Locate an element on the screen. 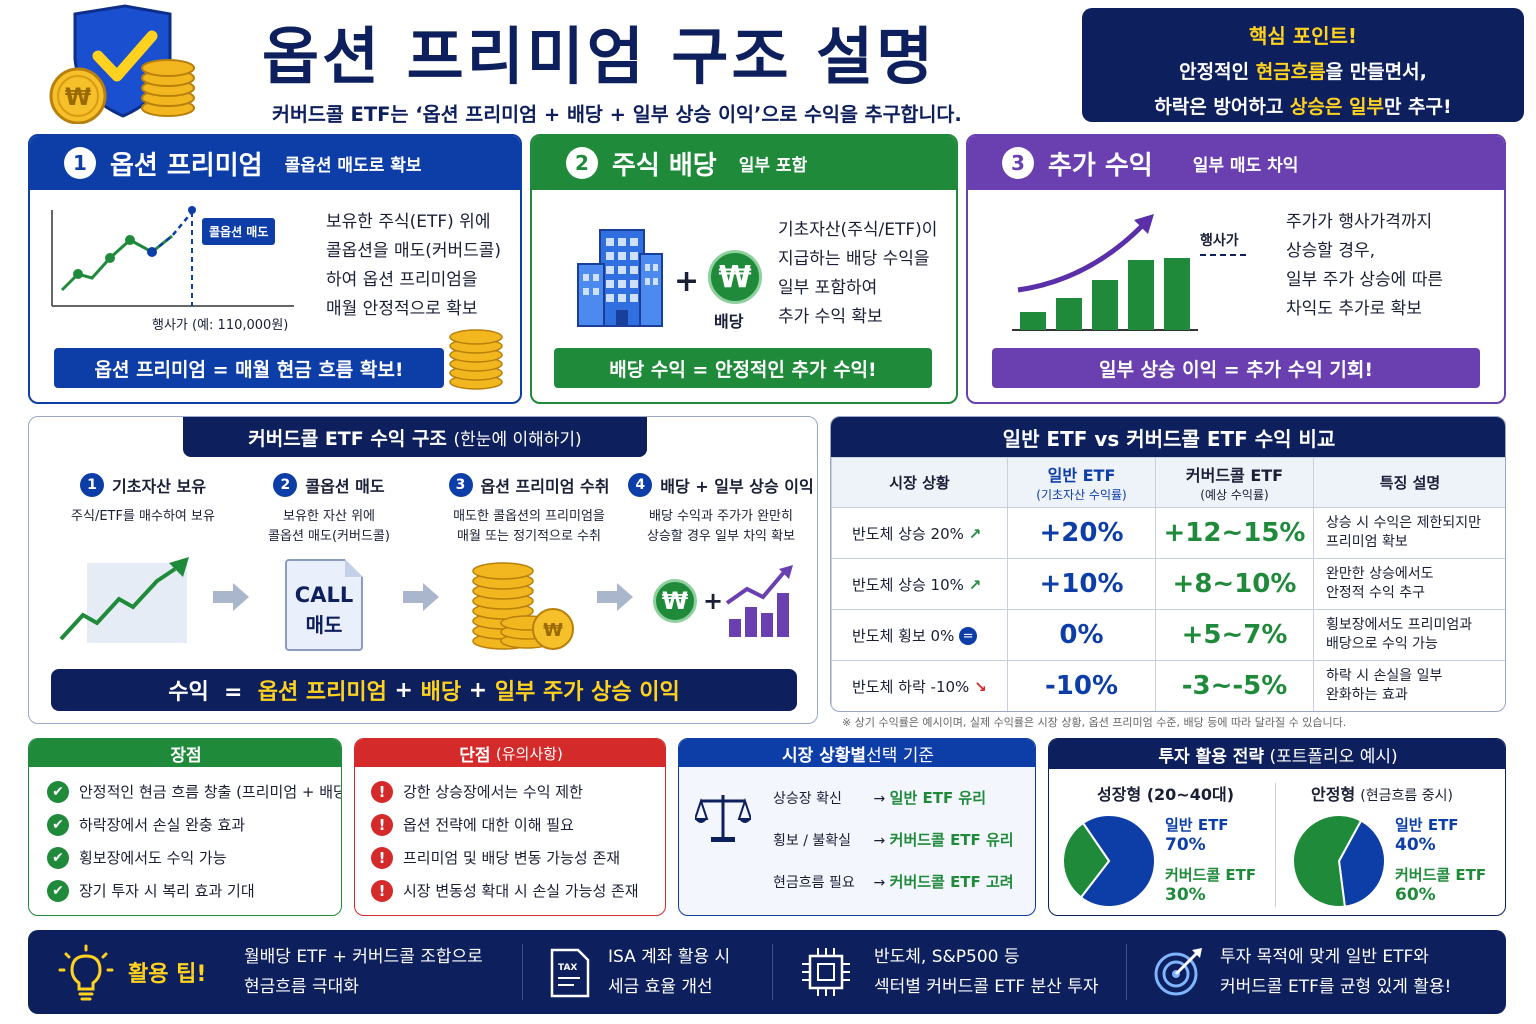 The image size is (1536, 1024). pie-slice-커버드콜 ETF is located at coordinates (1327, 861).